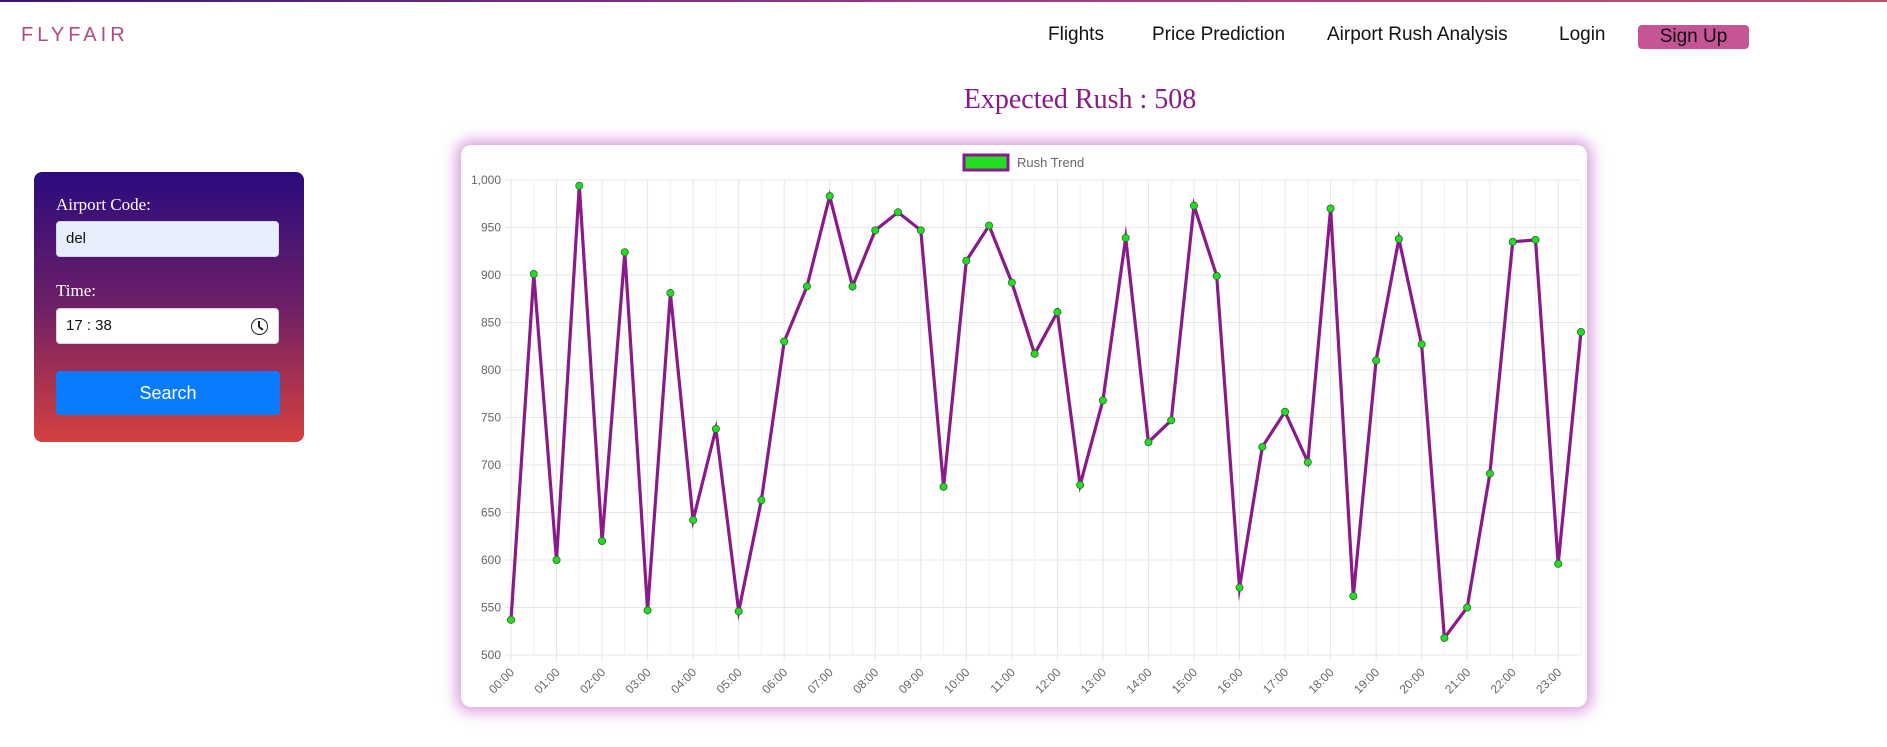  Describe the element at coordinates (1457, 680) in the screenshot. I see `x-tick-label: 21:00` at that location.